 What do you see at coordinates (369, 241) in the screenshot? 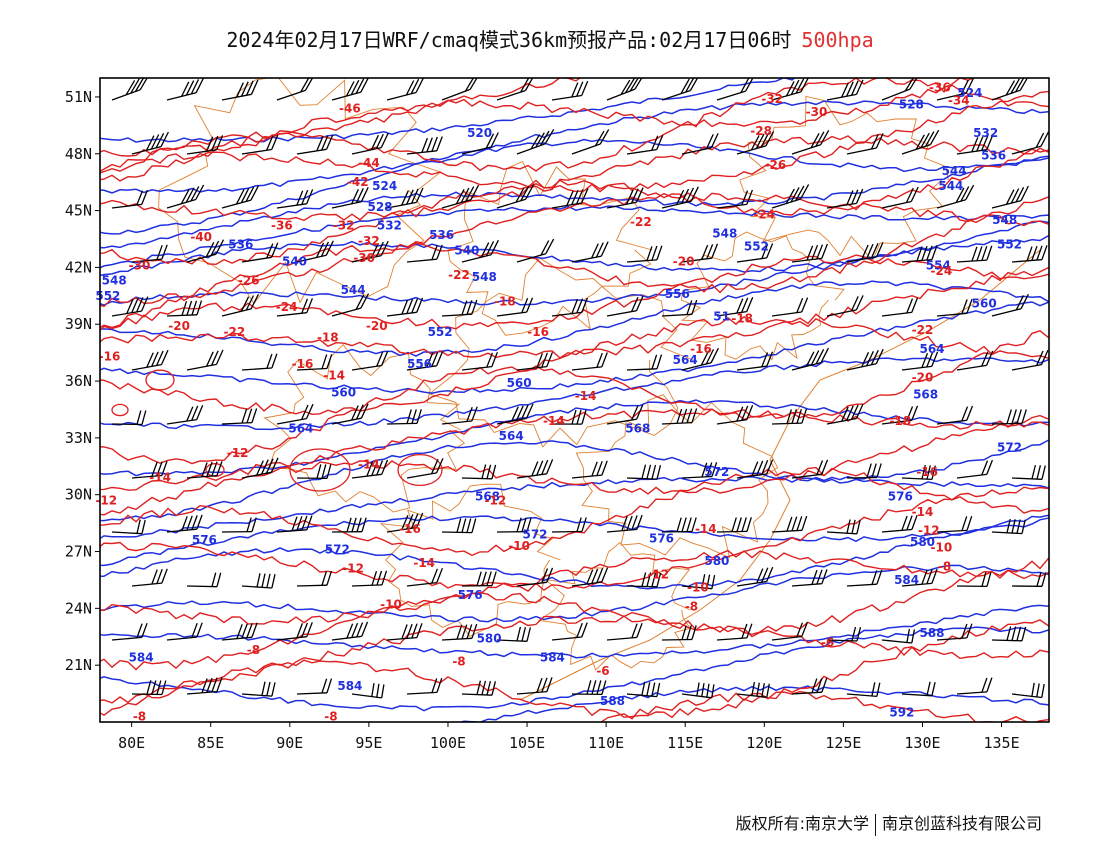
I see `temperature-label: -32` at bounding box center [369, 241].